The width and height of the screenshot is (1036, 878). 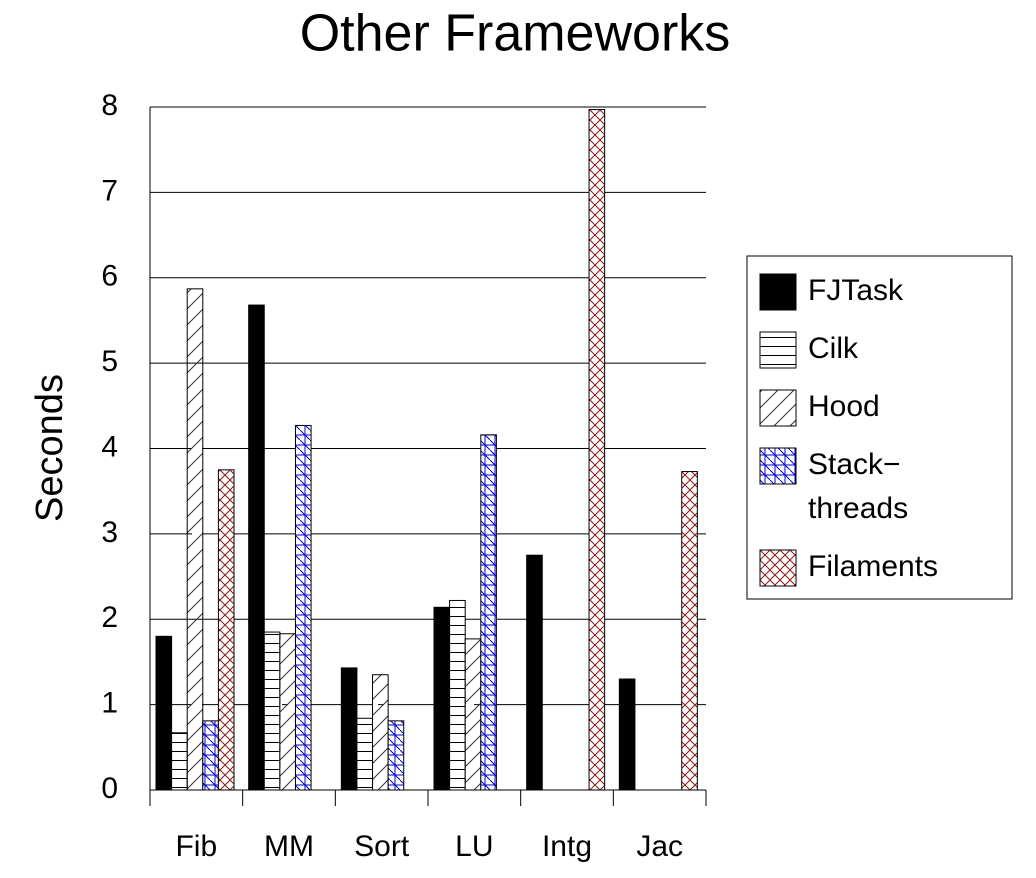 What do you see at coordinates (858, 486) in the screenshot?
I see `legend-label: Stack− threads` at bounding box center [858, 486].